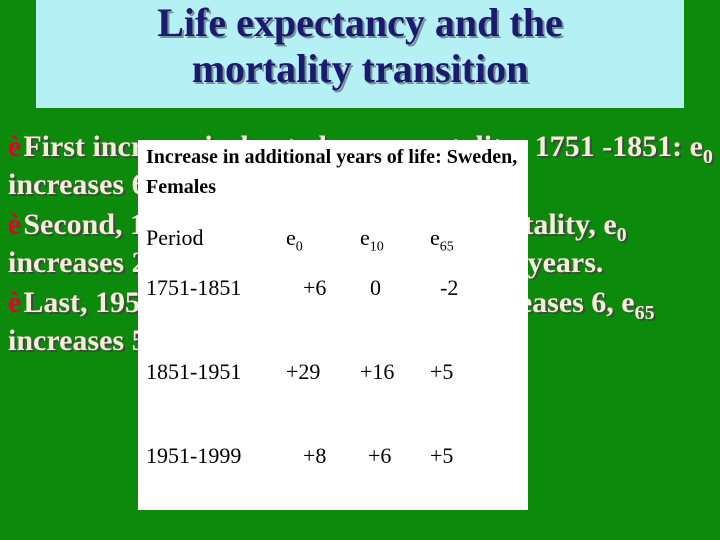 The width and height of the screenshot is (720, 540). What do you see at coordinates (375, 287) in the screenshot?
I see `table-row-1-e10: 0` at bounding box center [375, 287].